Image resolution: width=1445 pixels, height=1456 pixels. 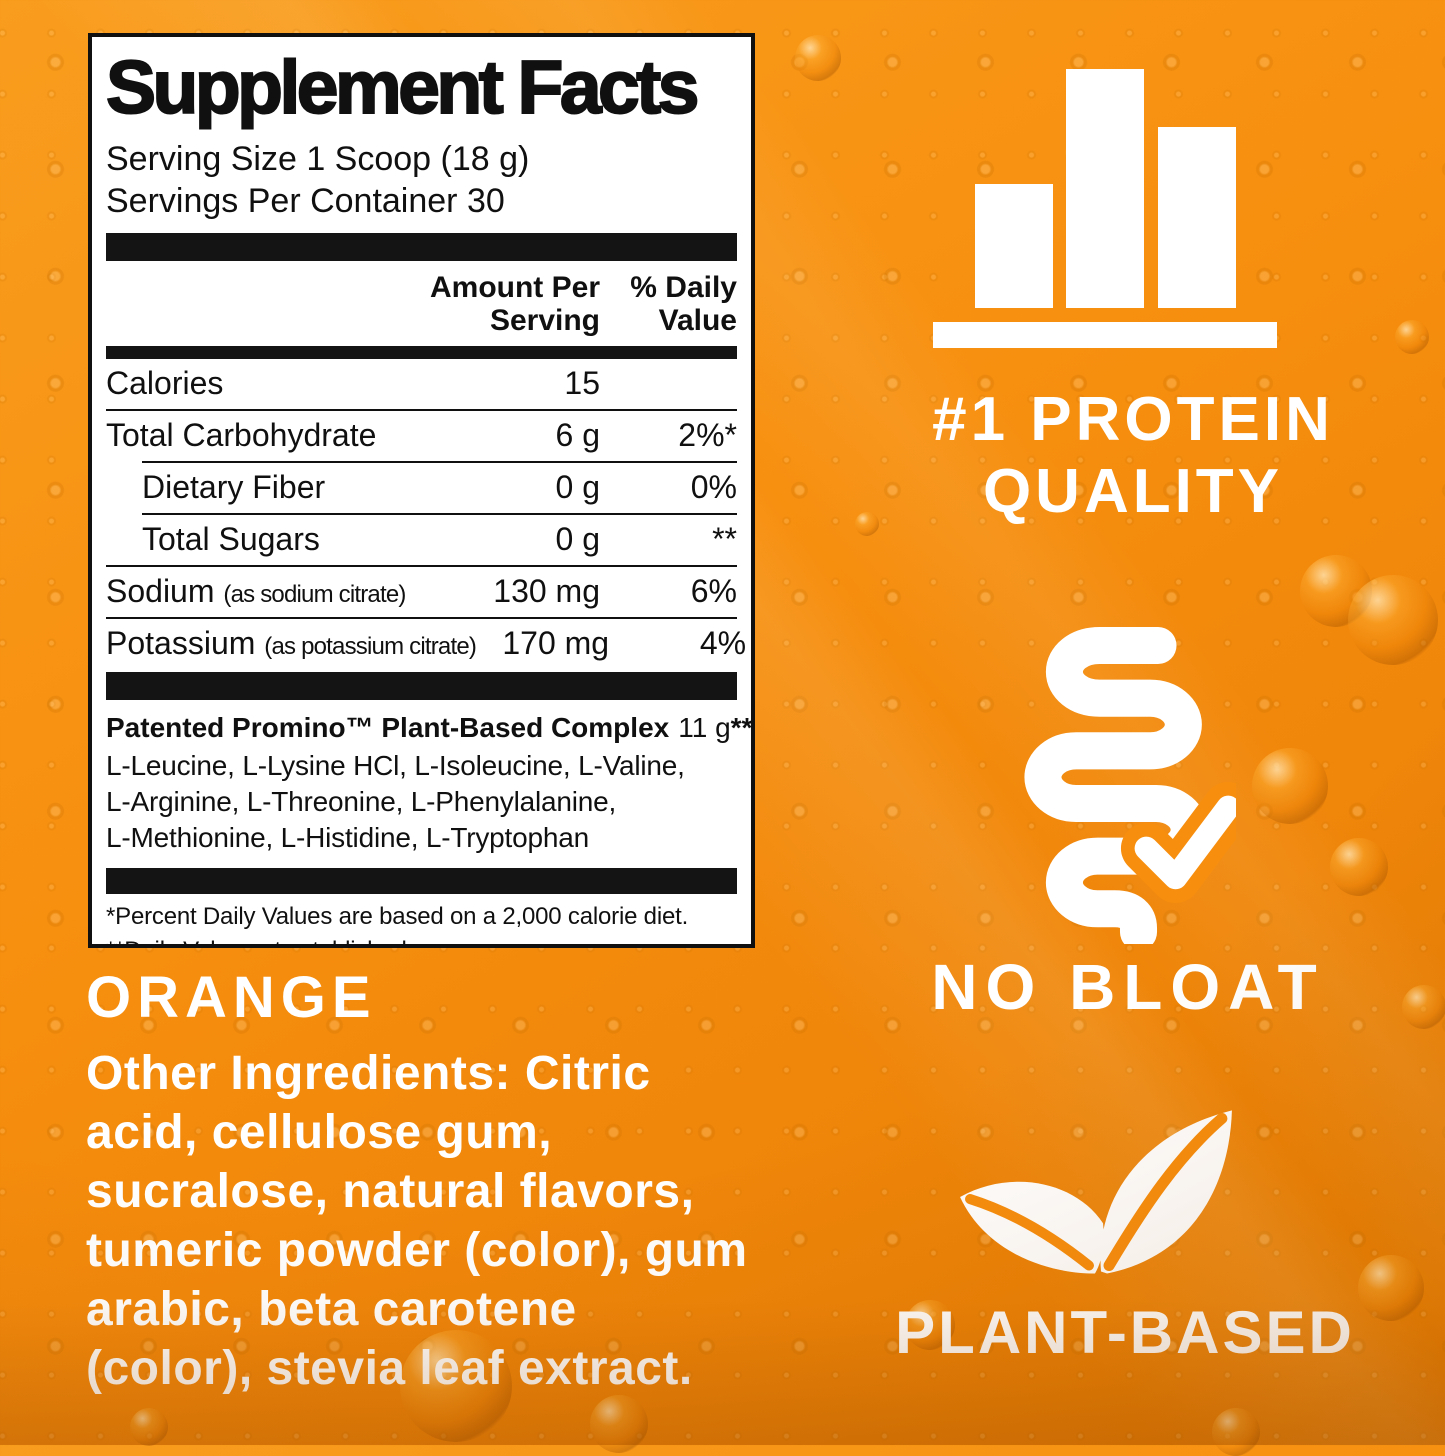 I want to click on nutrient-name: Dietary Fiber, so click(x=234, y=487).